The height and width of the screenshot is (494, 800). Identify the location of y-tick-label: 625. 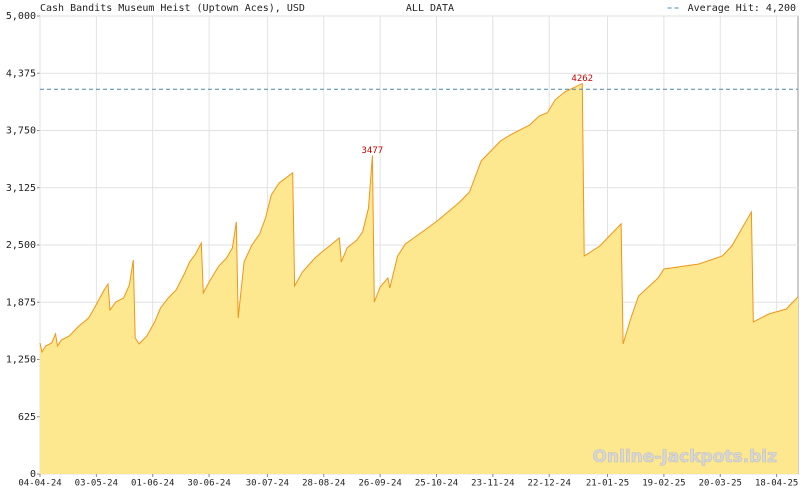
(27, 417).